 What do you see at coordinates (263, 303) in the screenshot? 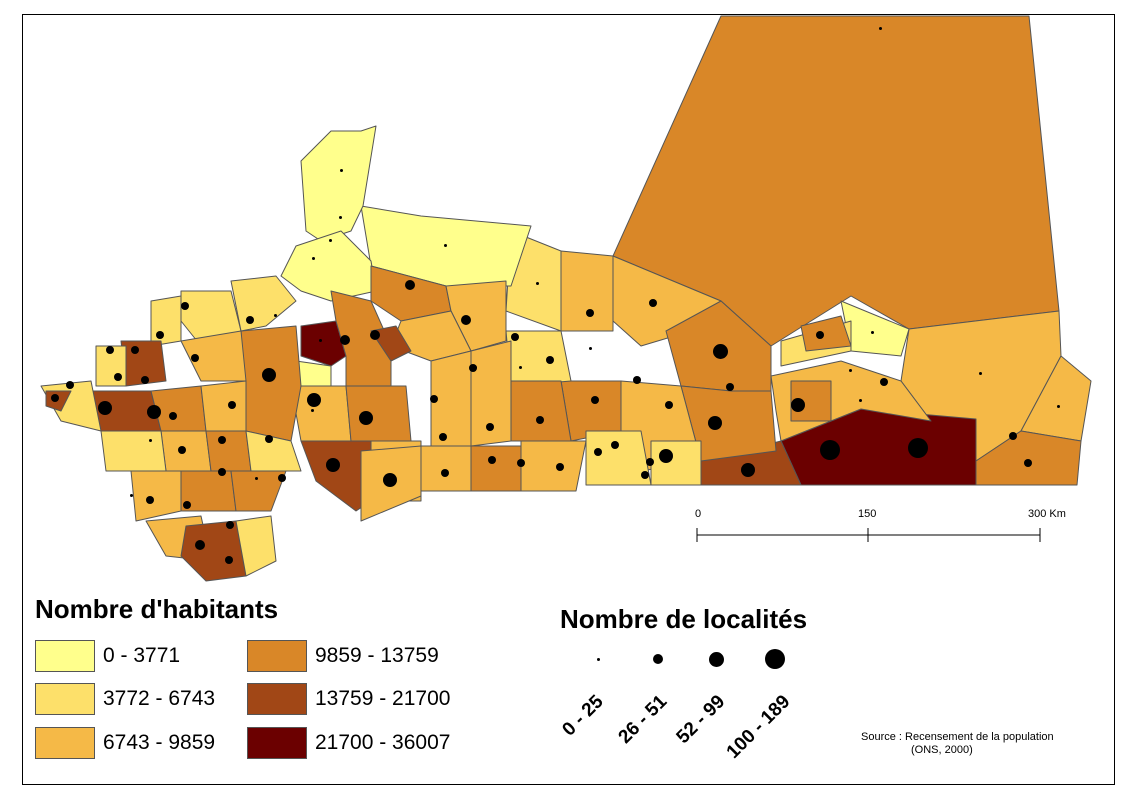
I see `region-w22` at bounding box center [263, 303].